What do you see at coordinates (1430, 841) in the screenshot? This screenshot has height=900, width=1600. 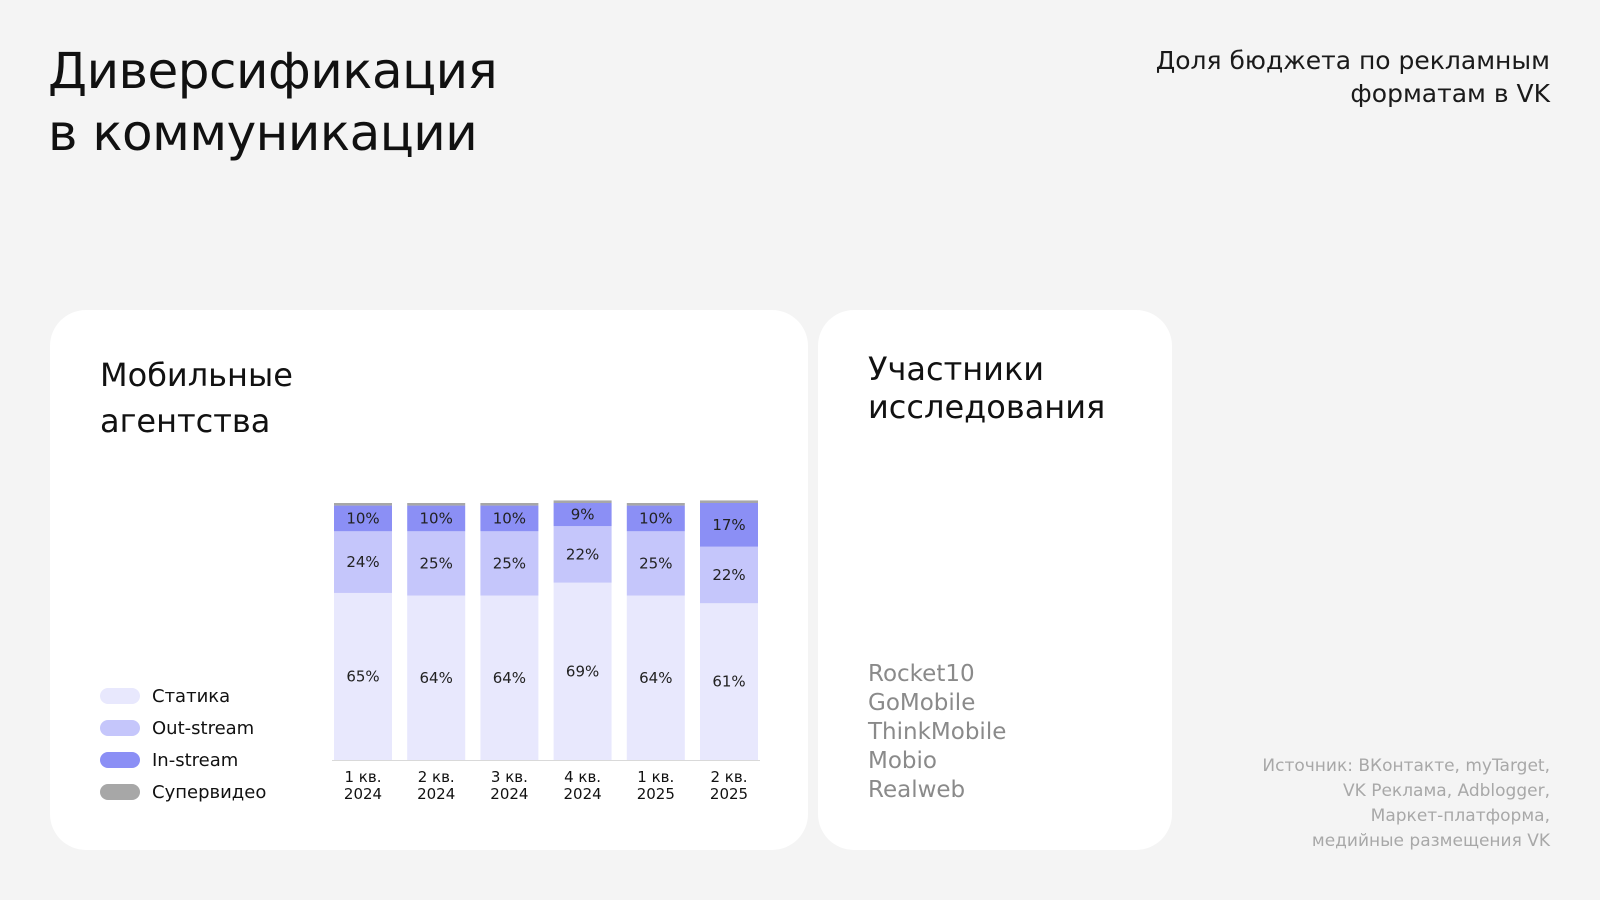 I see `source-line-4: медийные размещения VK` at bounding box center [1430, 841].